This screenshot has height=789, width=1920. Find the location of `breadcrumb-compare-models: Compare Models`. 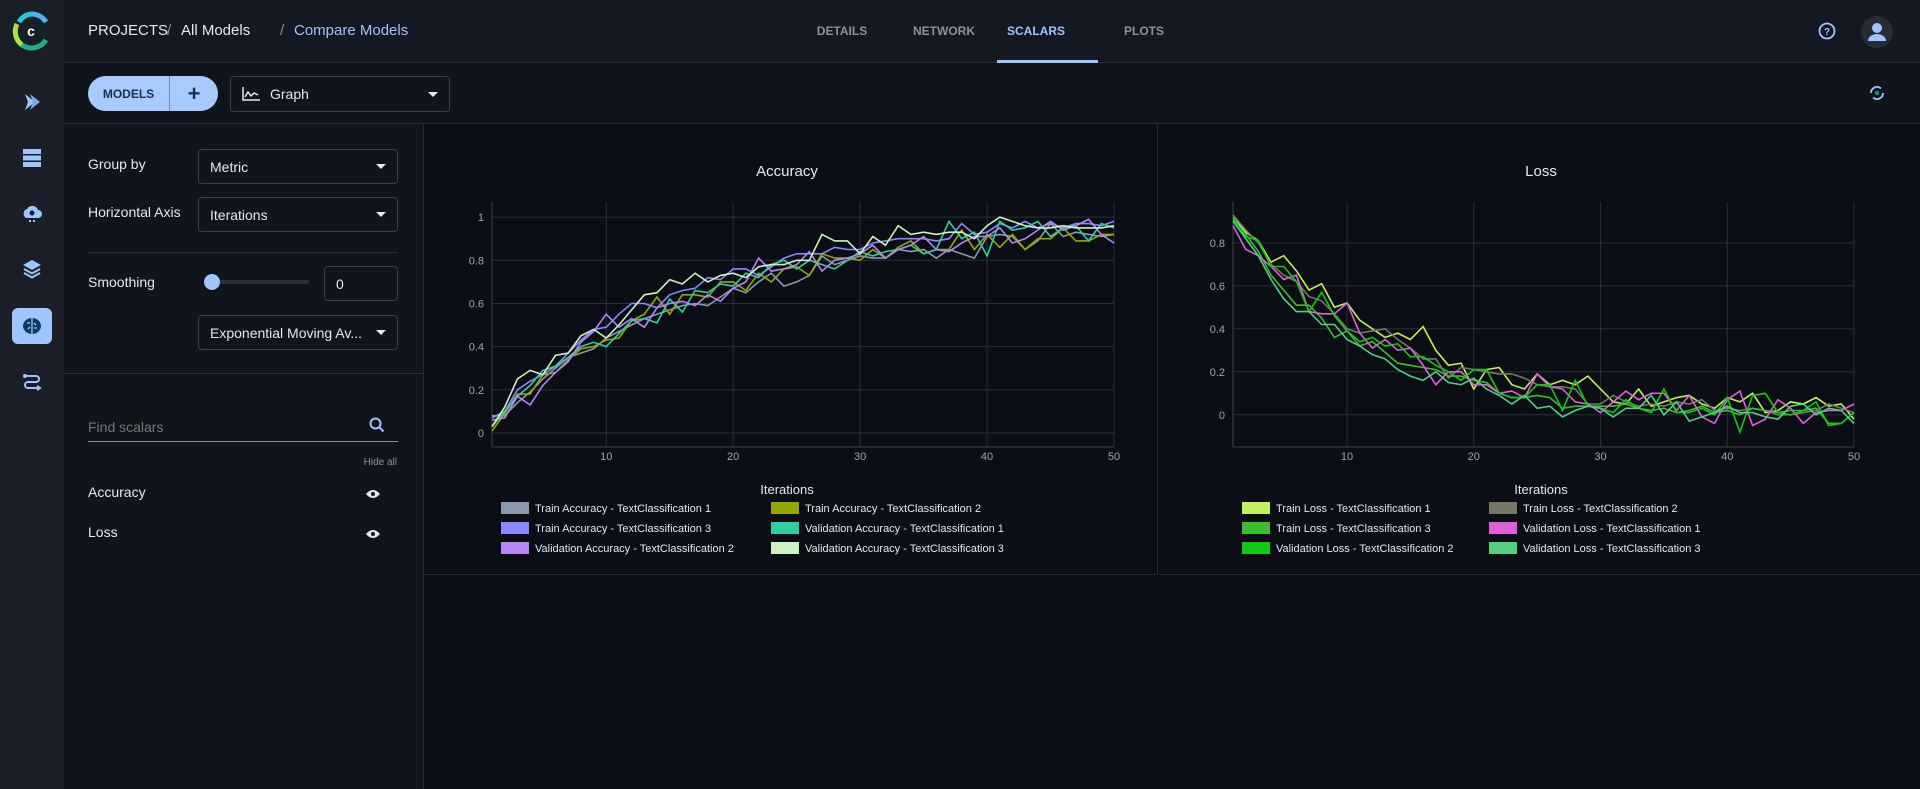

breadcrumb-compare-models: Compare Models is located at coordinates (351, 30).